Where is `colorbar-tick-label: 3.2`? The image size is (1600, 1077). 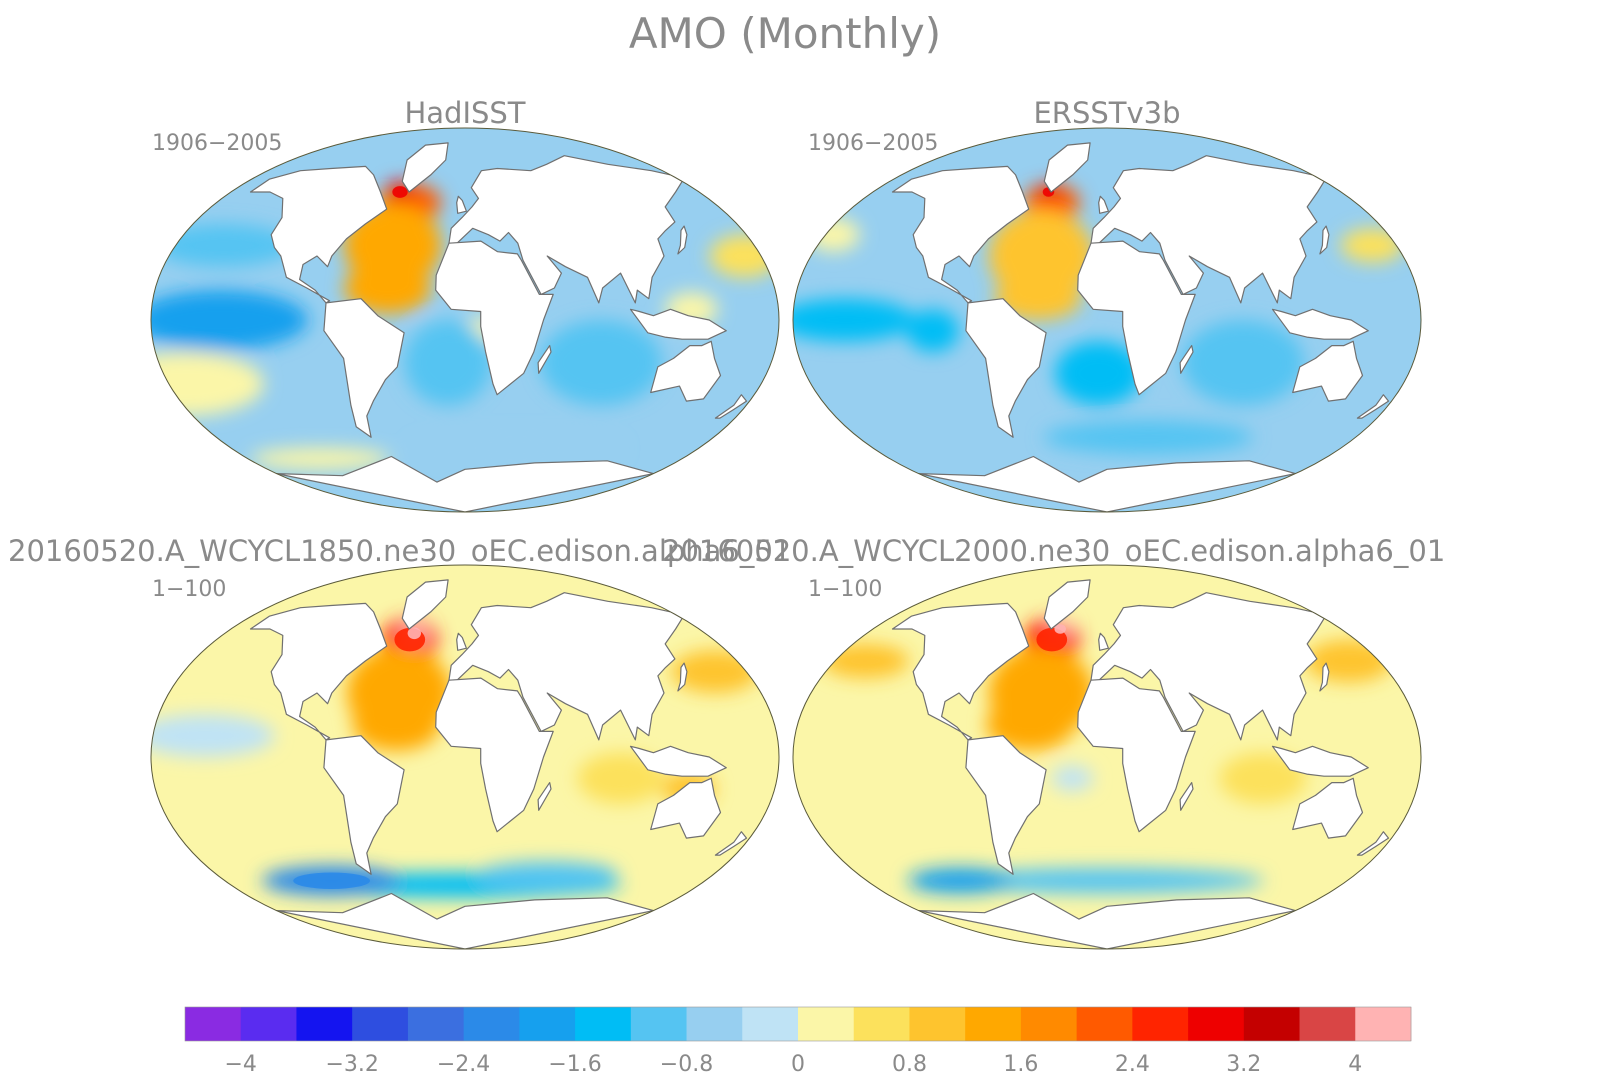 colorbar-tick-label: 3.2 is located at coordinates (1243, 1064).